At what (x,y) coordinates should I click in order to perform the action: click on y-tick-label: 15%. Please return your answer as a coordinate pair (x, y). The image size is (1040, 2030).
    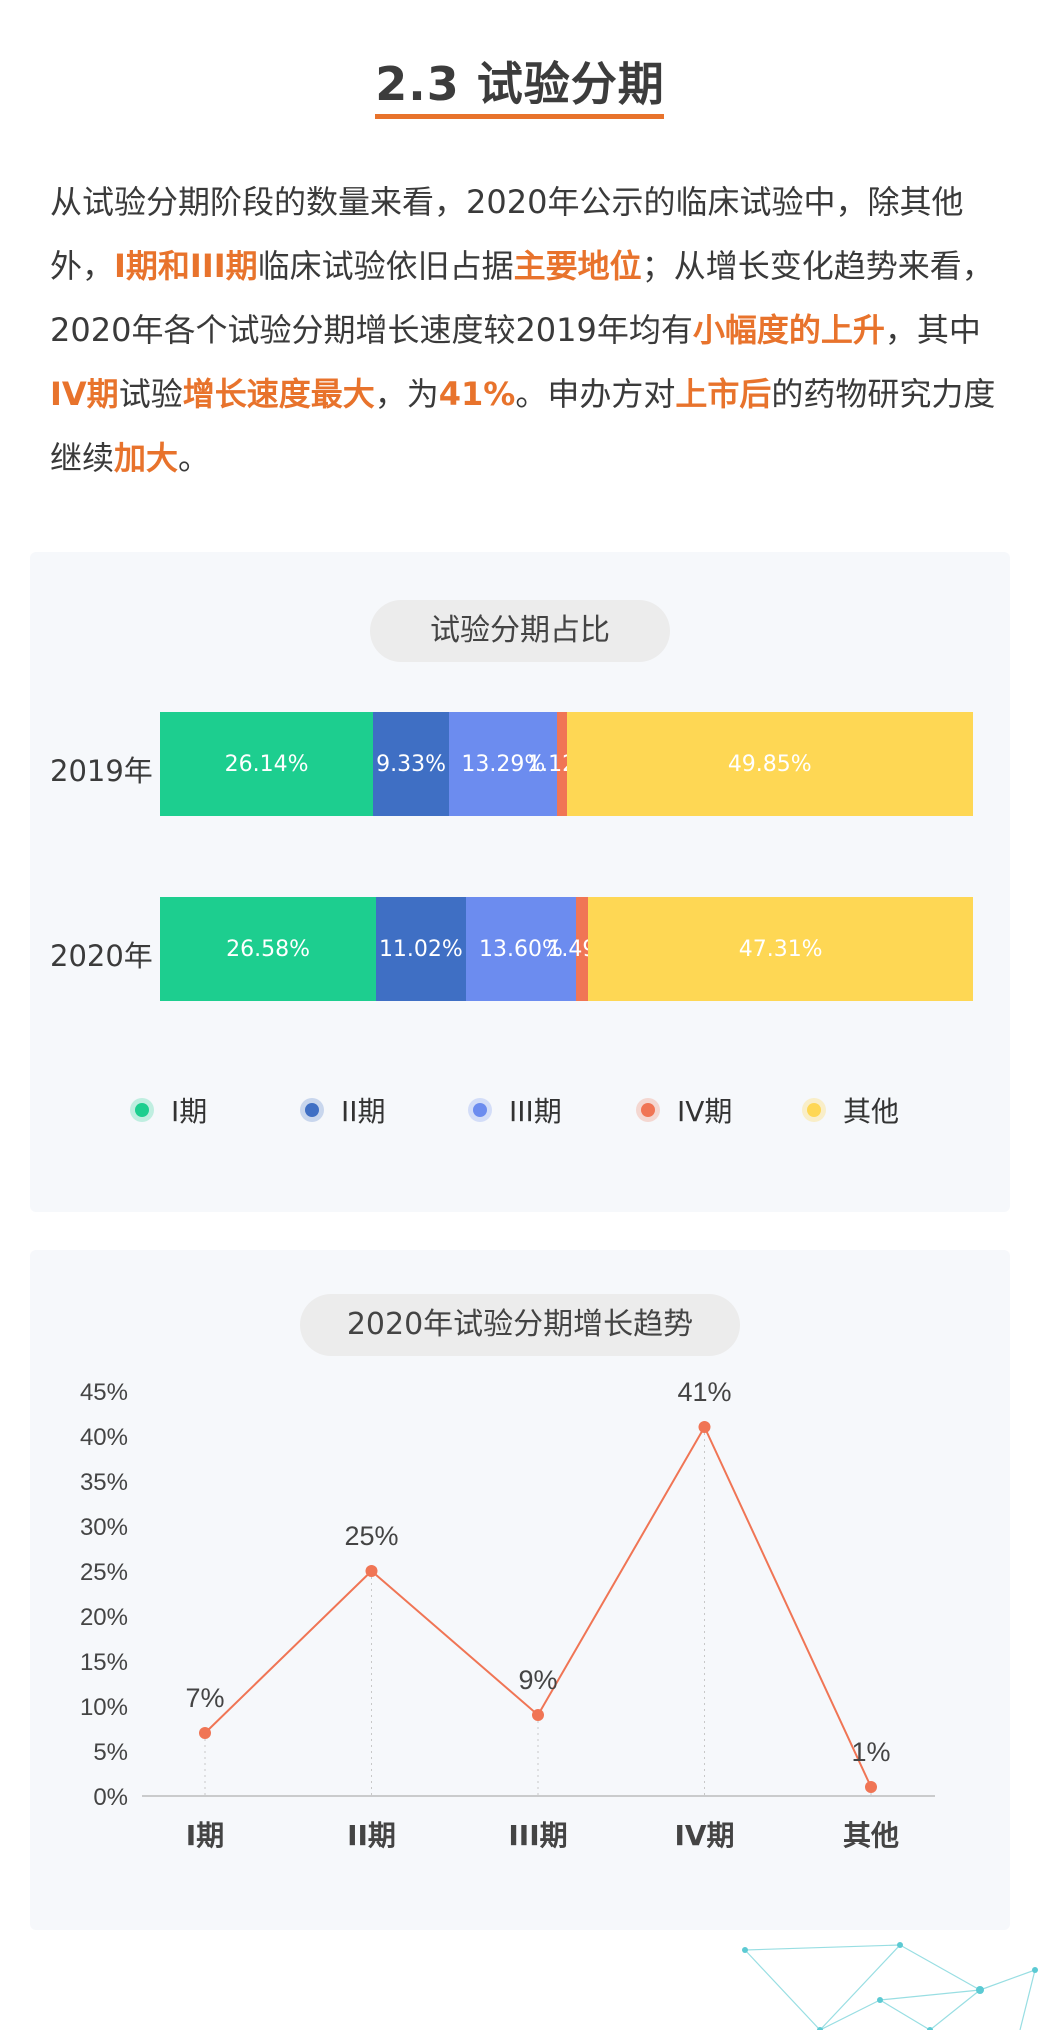
    Looking at the image, I should click on (104, 1662).